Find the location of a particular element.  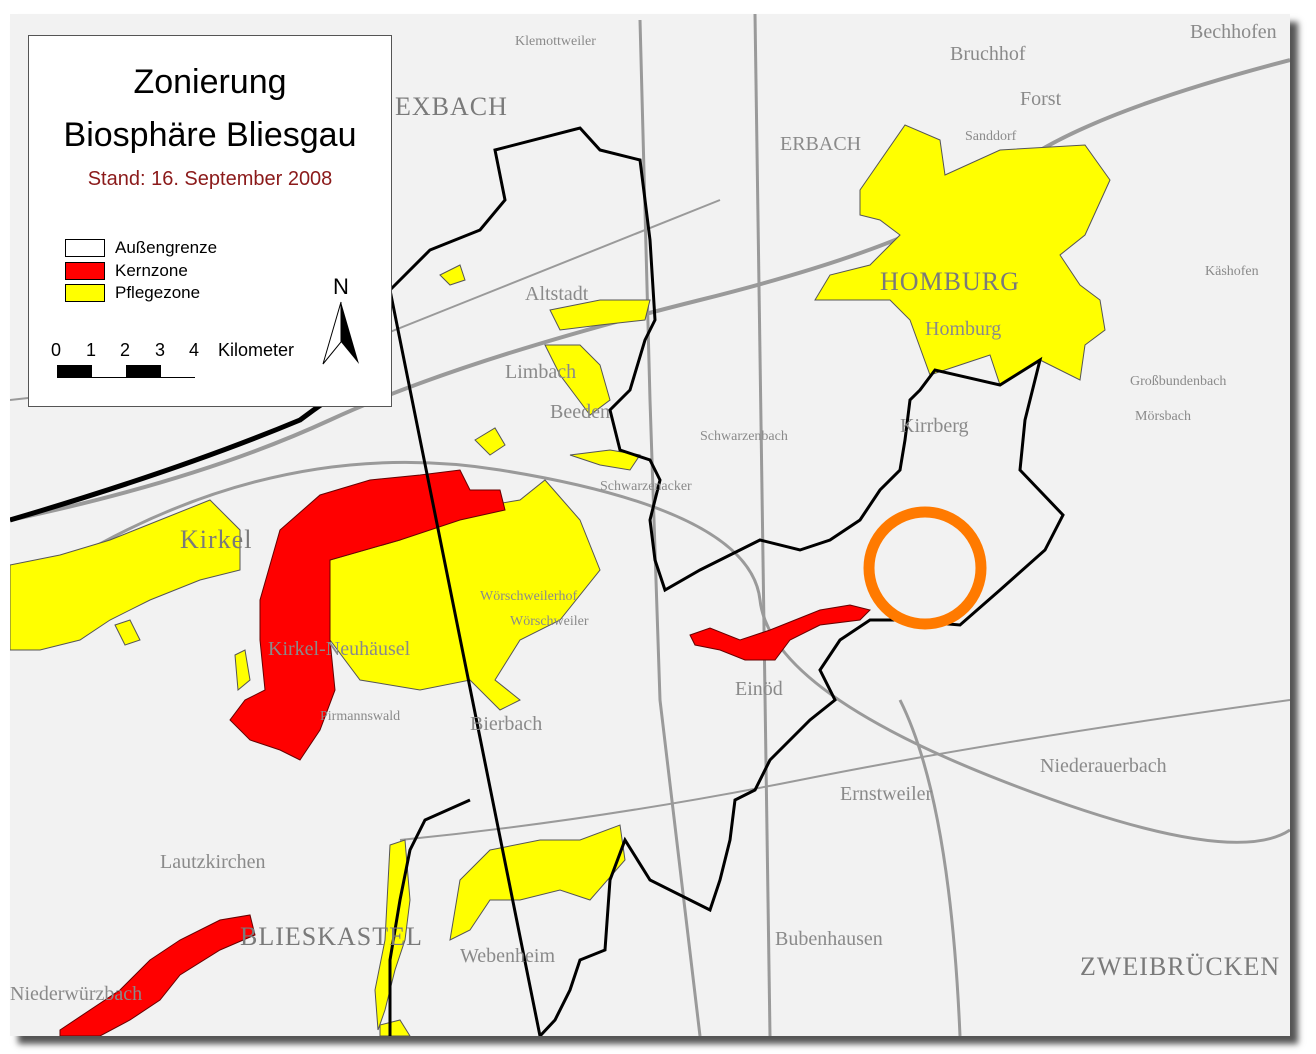

legend-label: Kernzone is located at coordinates (151, 270).